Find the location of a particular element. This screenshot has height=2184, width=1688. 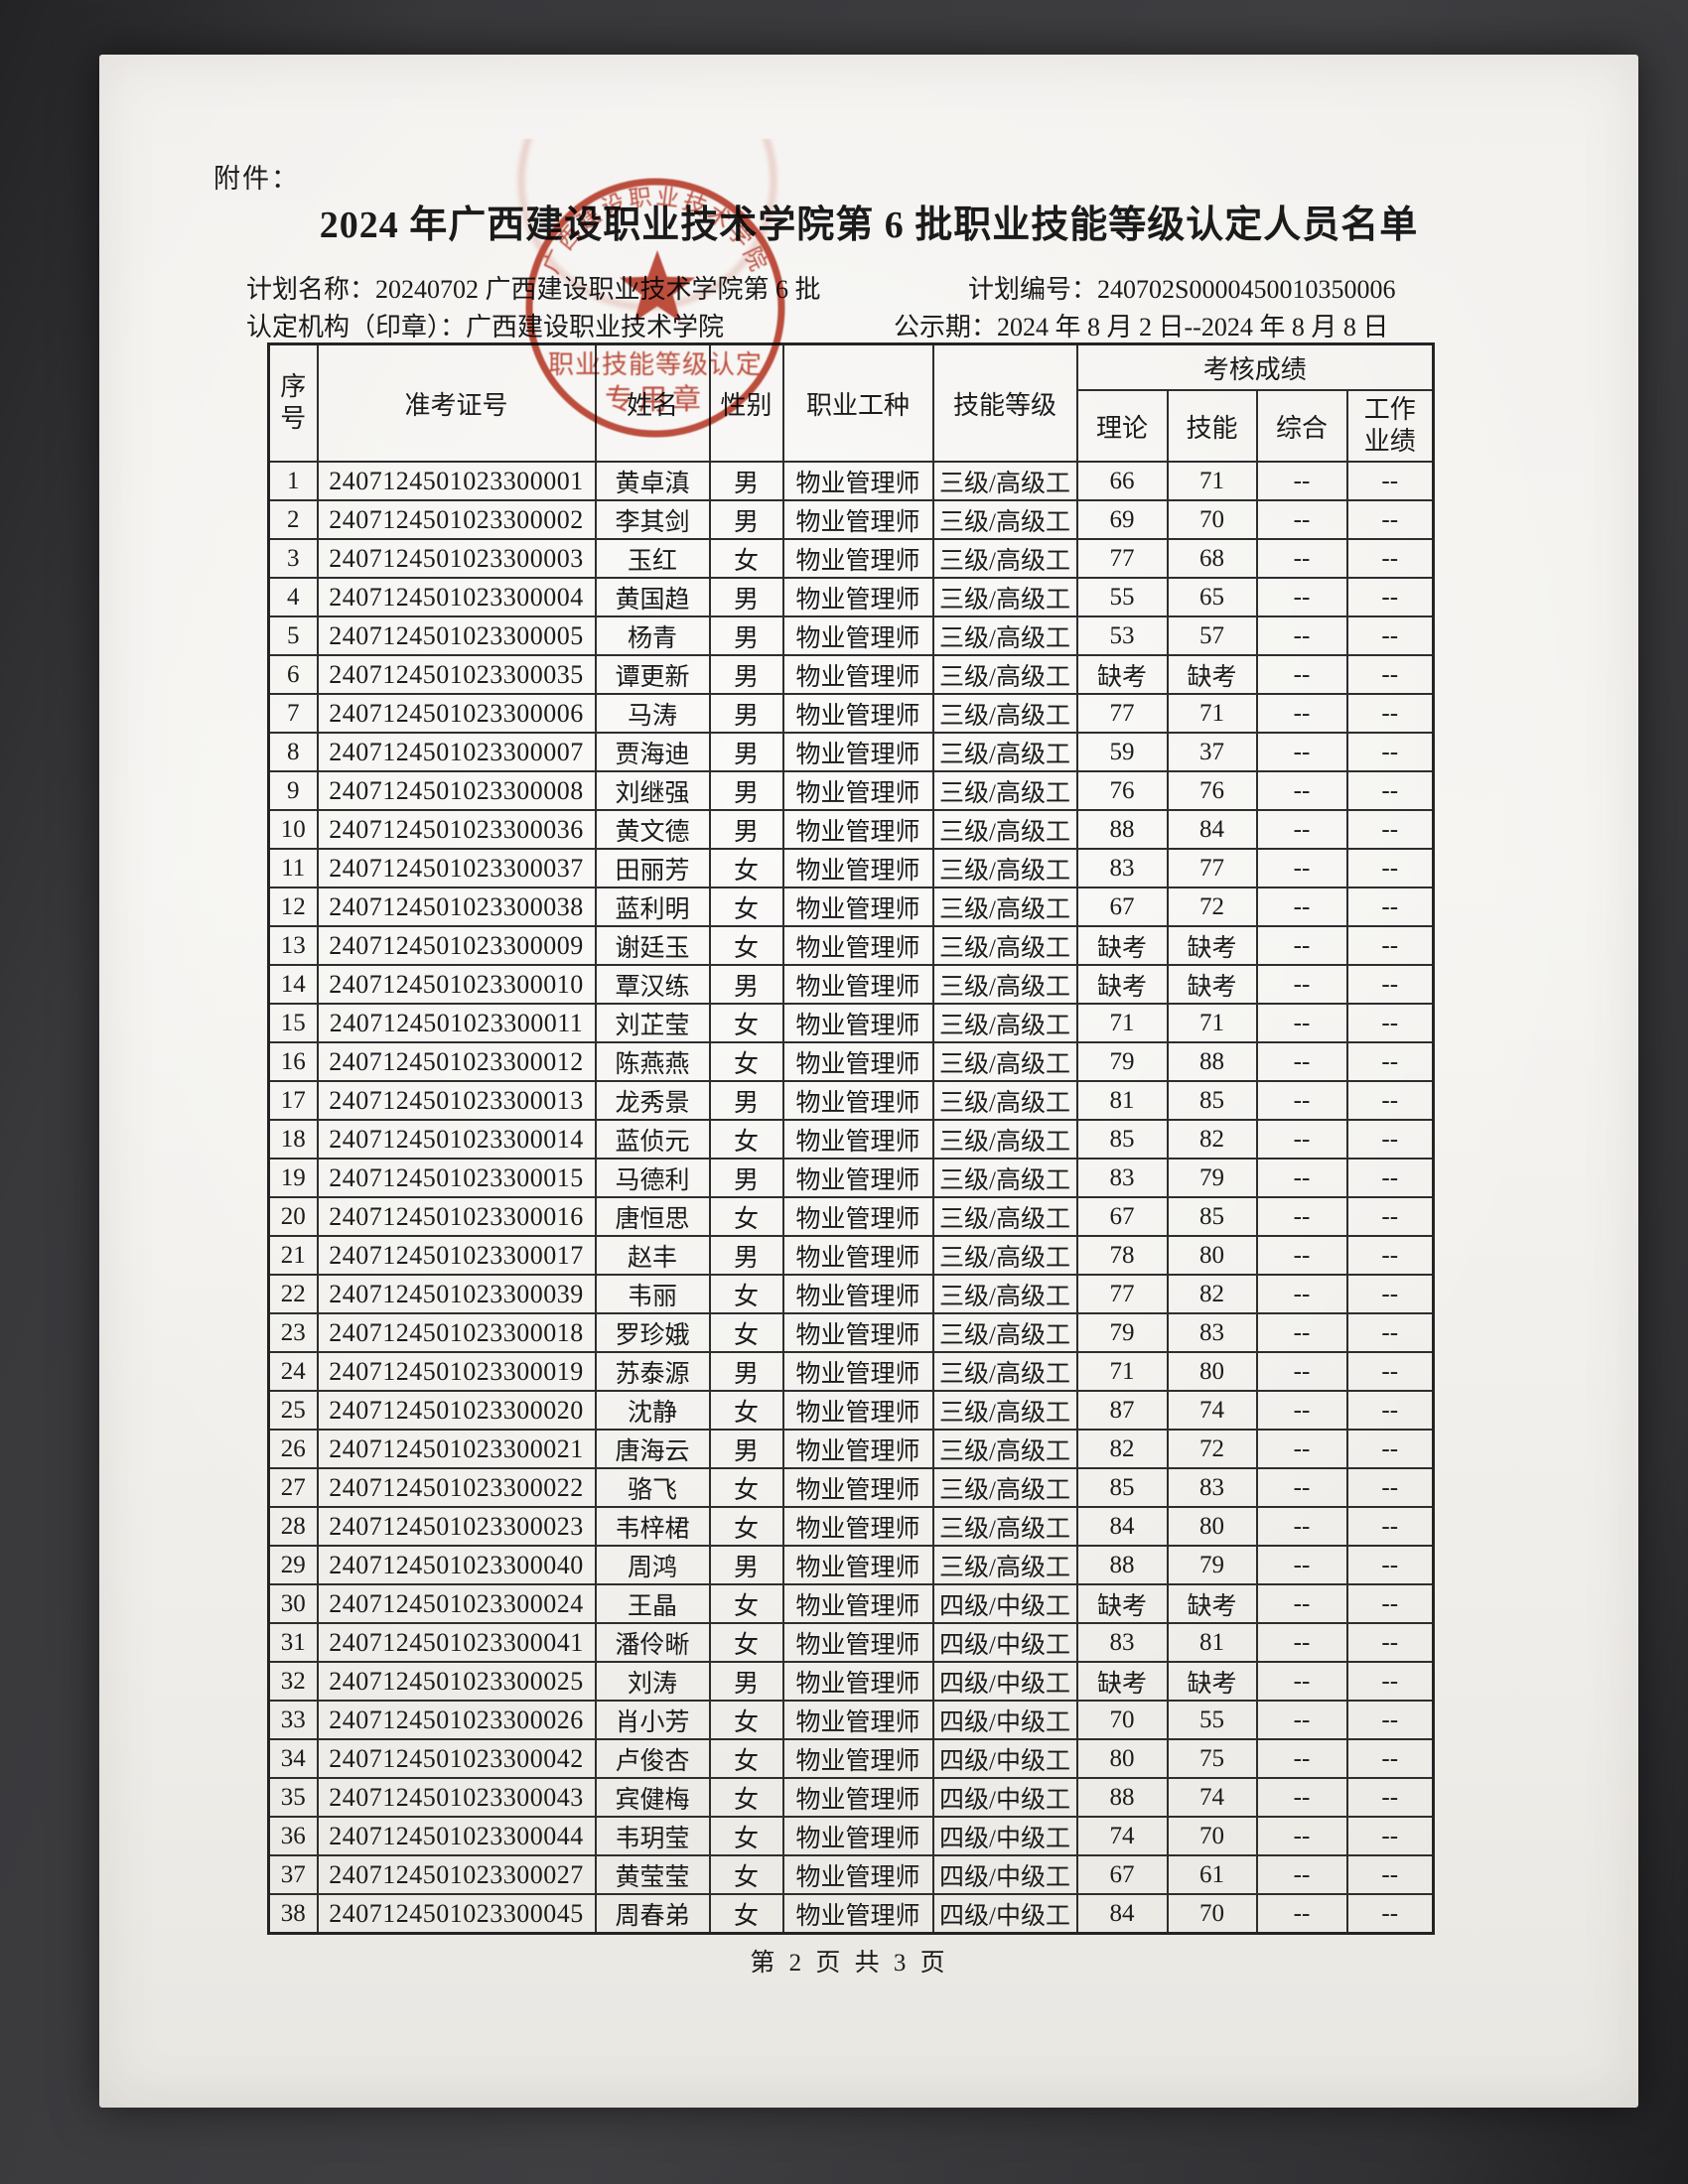

cell-ticket-no: 2407124501023300038 is located at coordinates (456, 907).